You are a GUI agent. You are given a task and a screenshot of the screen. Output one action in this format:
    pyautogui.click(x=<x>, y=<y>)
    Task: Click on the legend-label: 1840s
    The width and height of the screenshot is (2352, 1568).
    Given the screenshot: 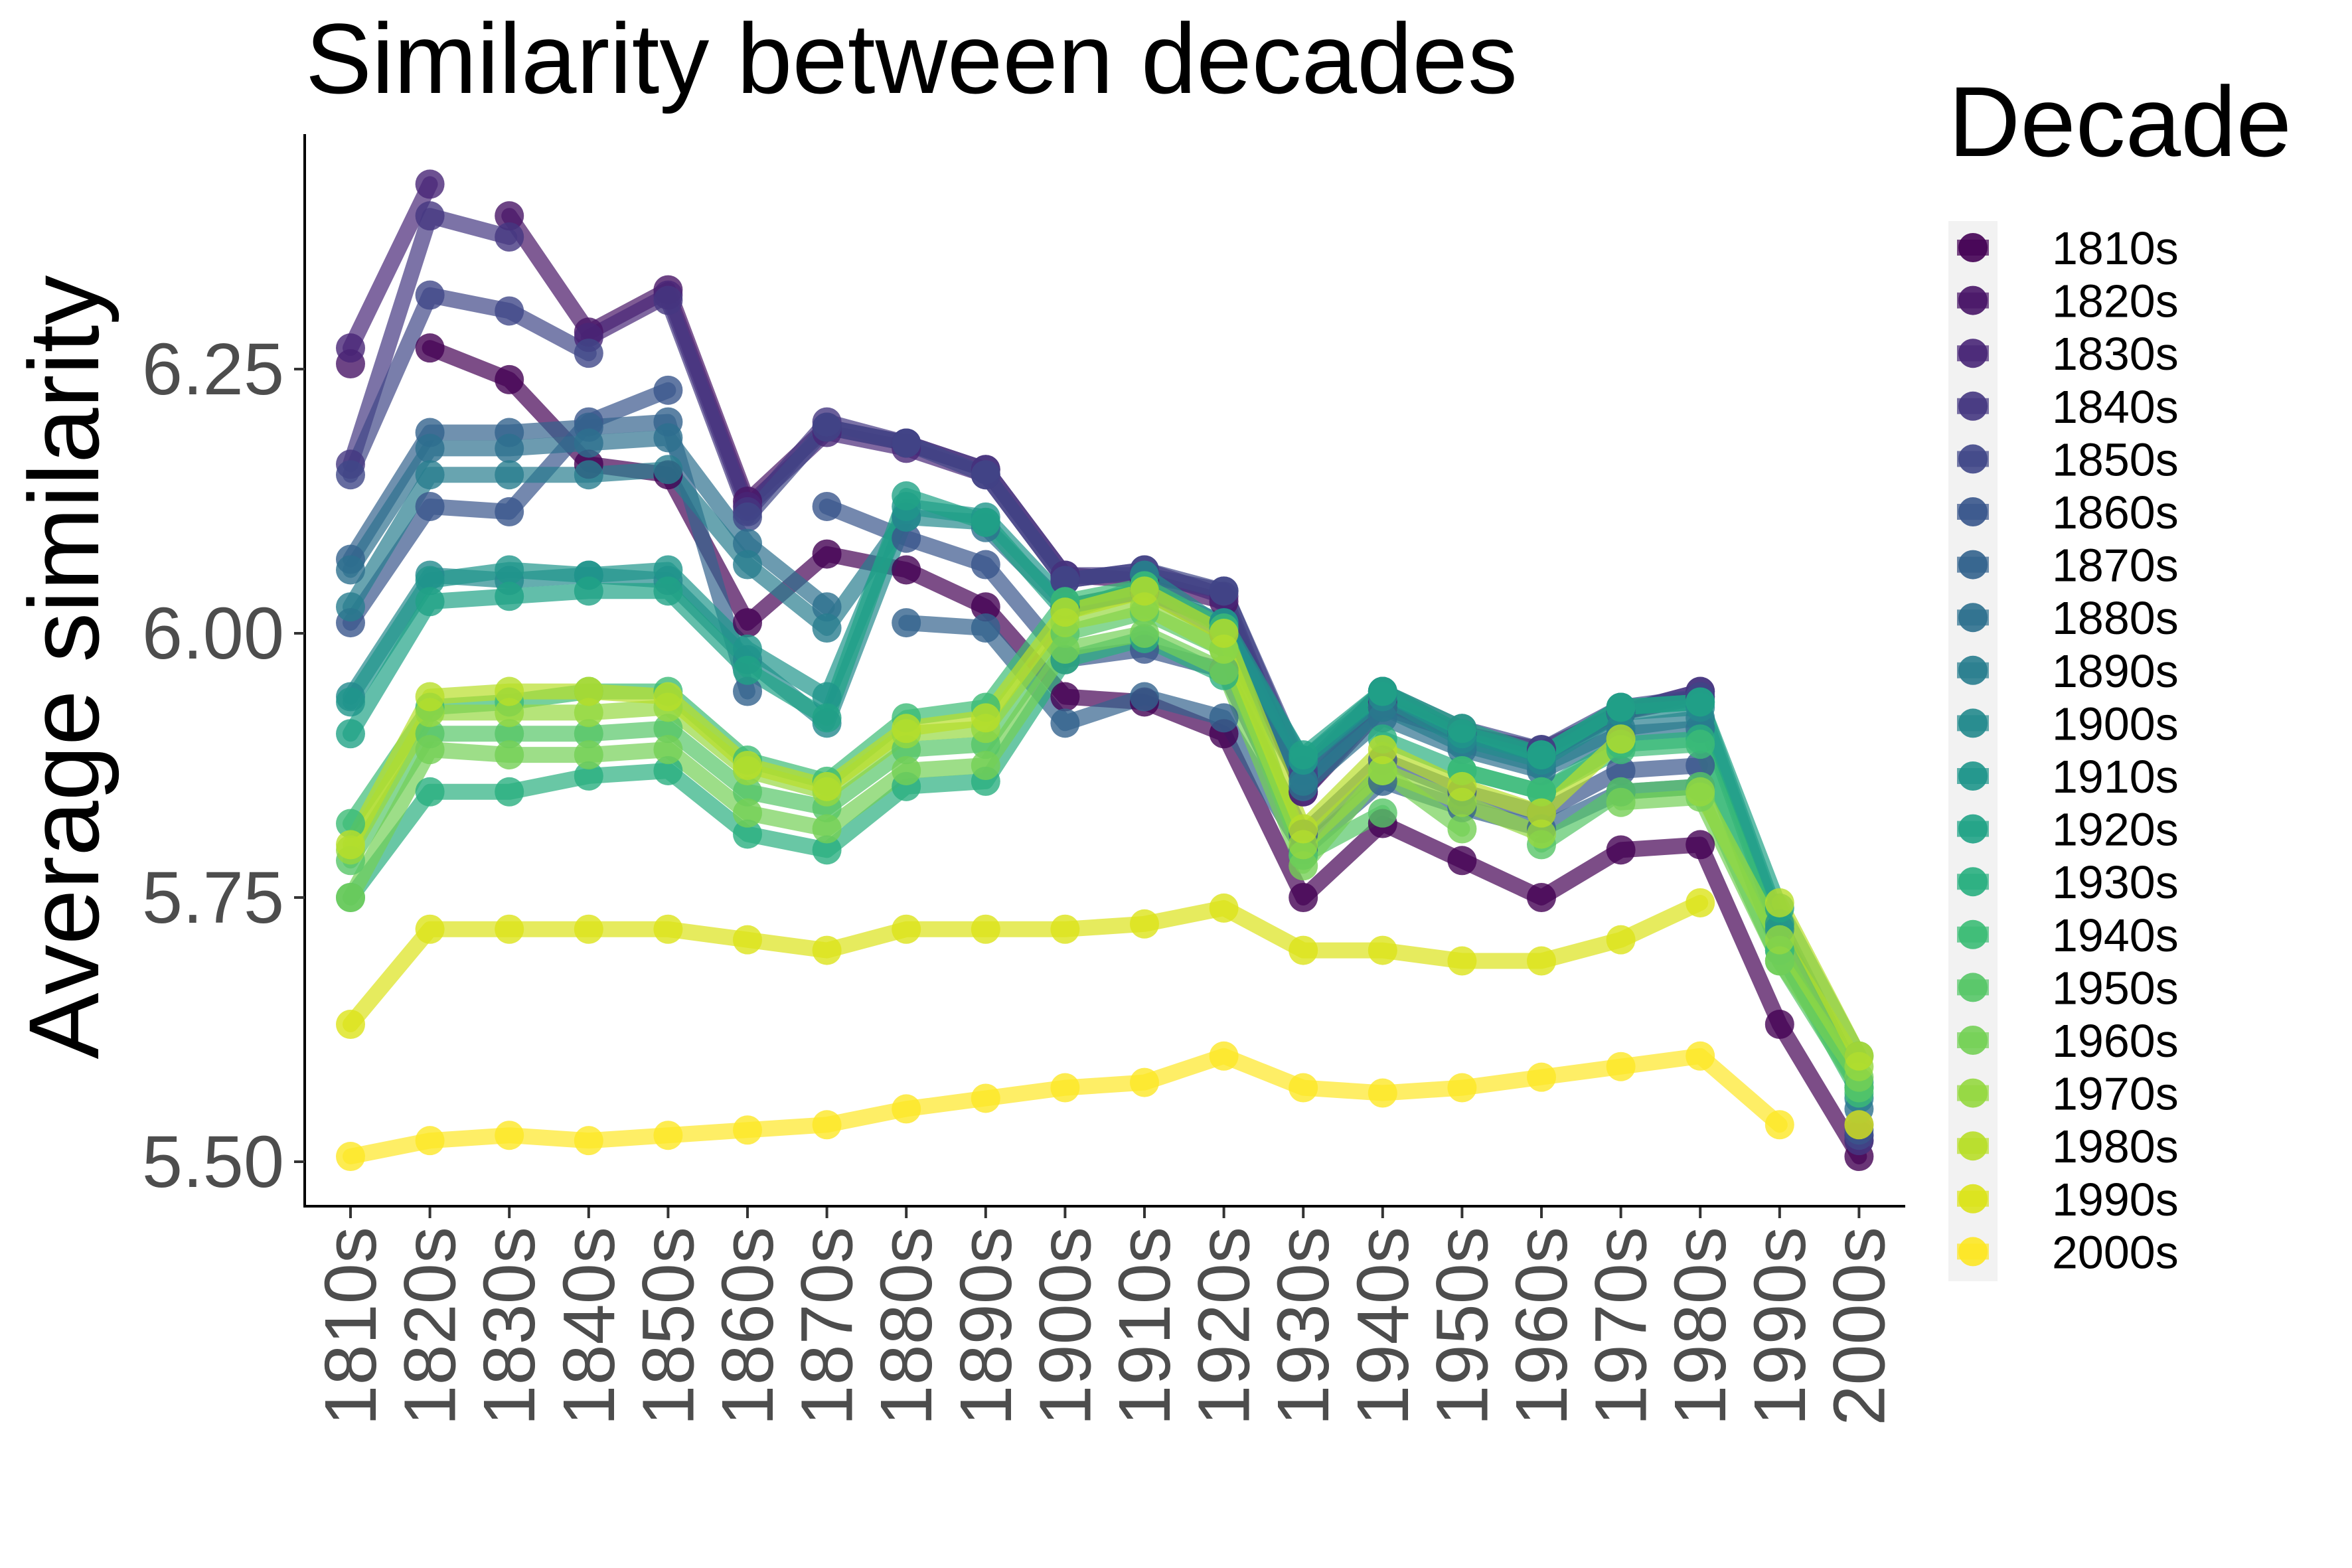 What is the action you would take?
    pyautogui.click(x=2116, y=407)
    